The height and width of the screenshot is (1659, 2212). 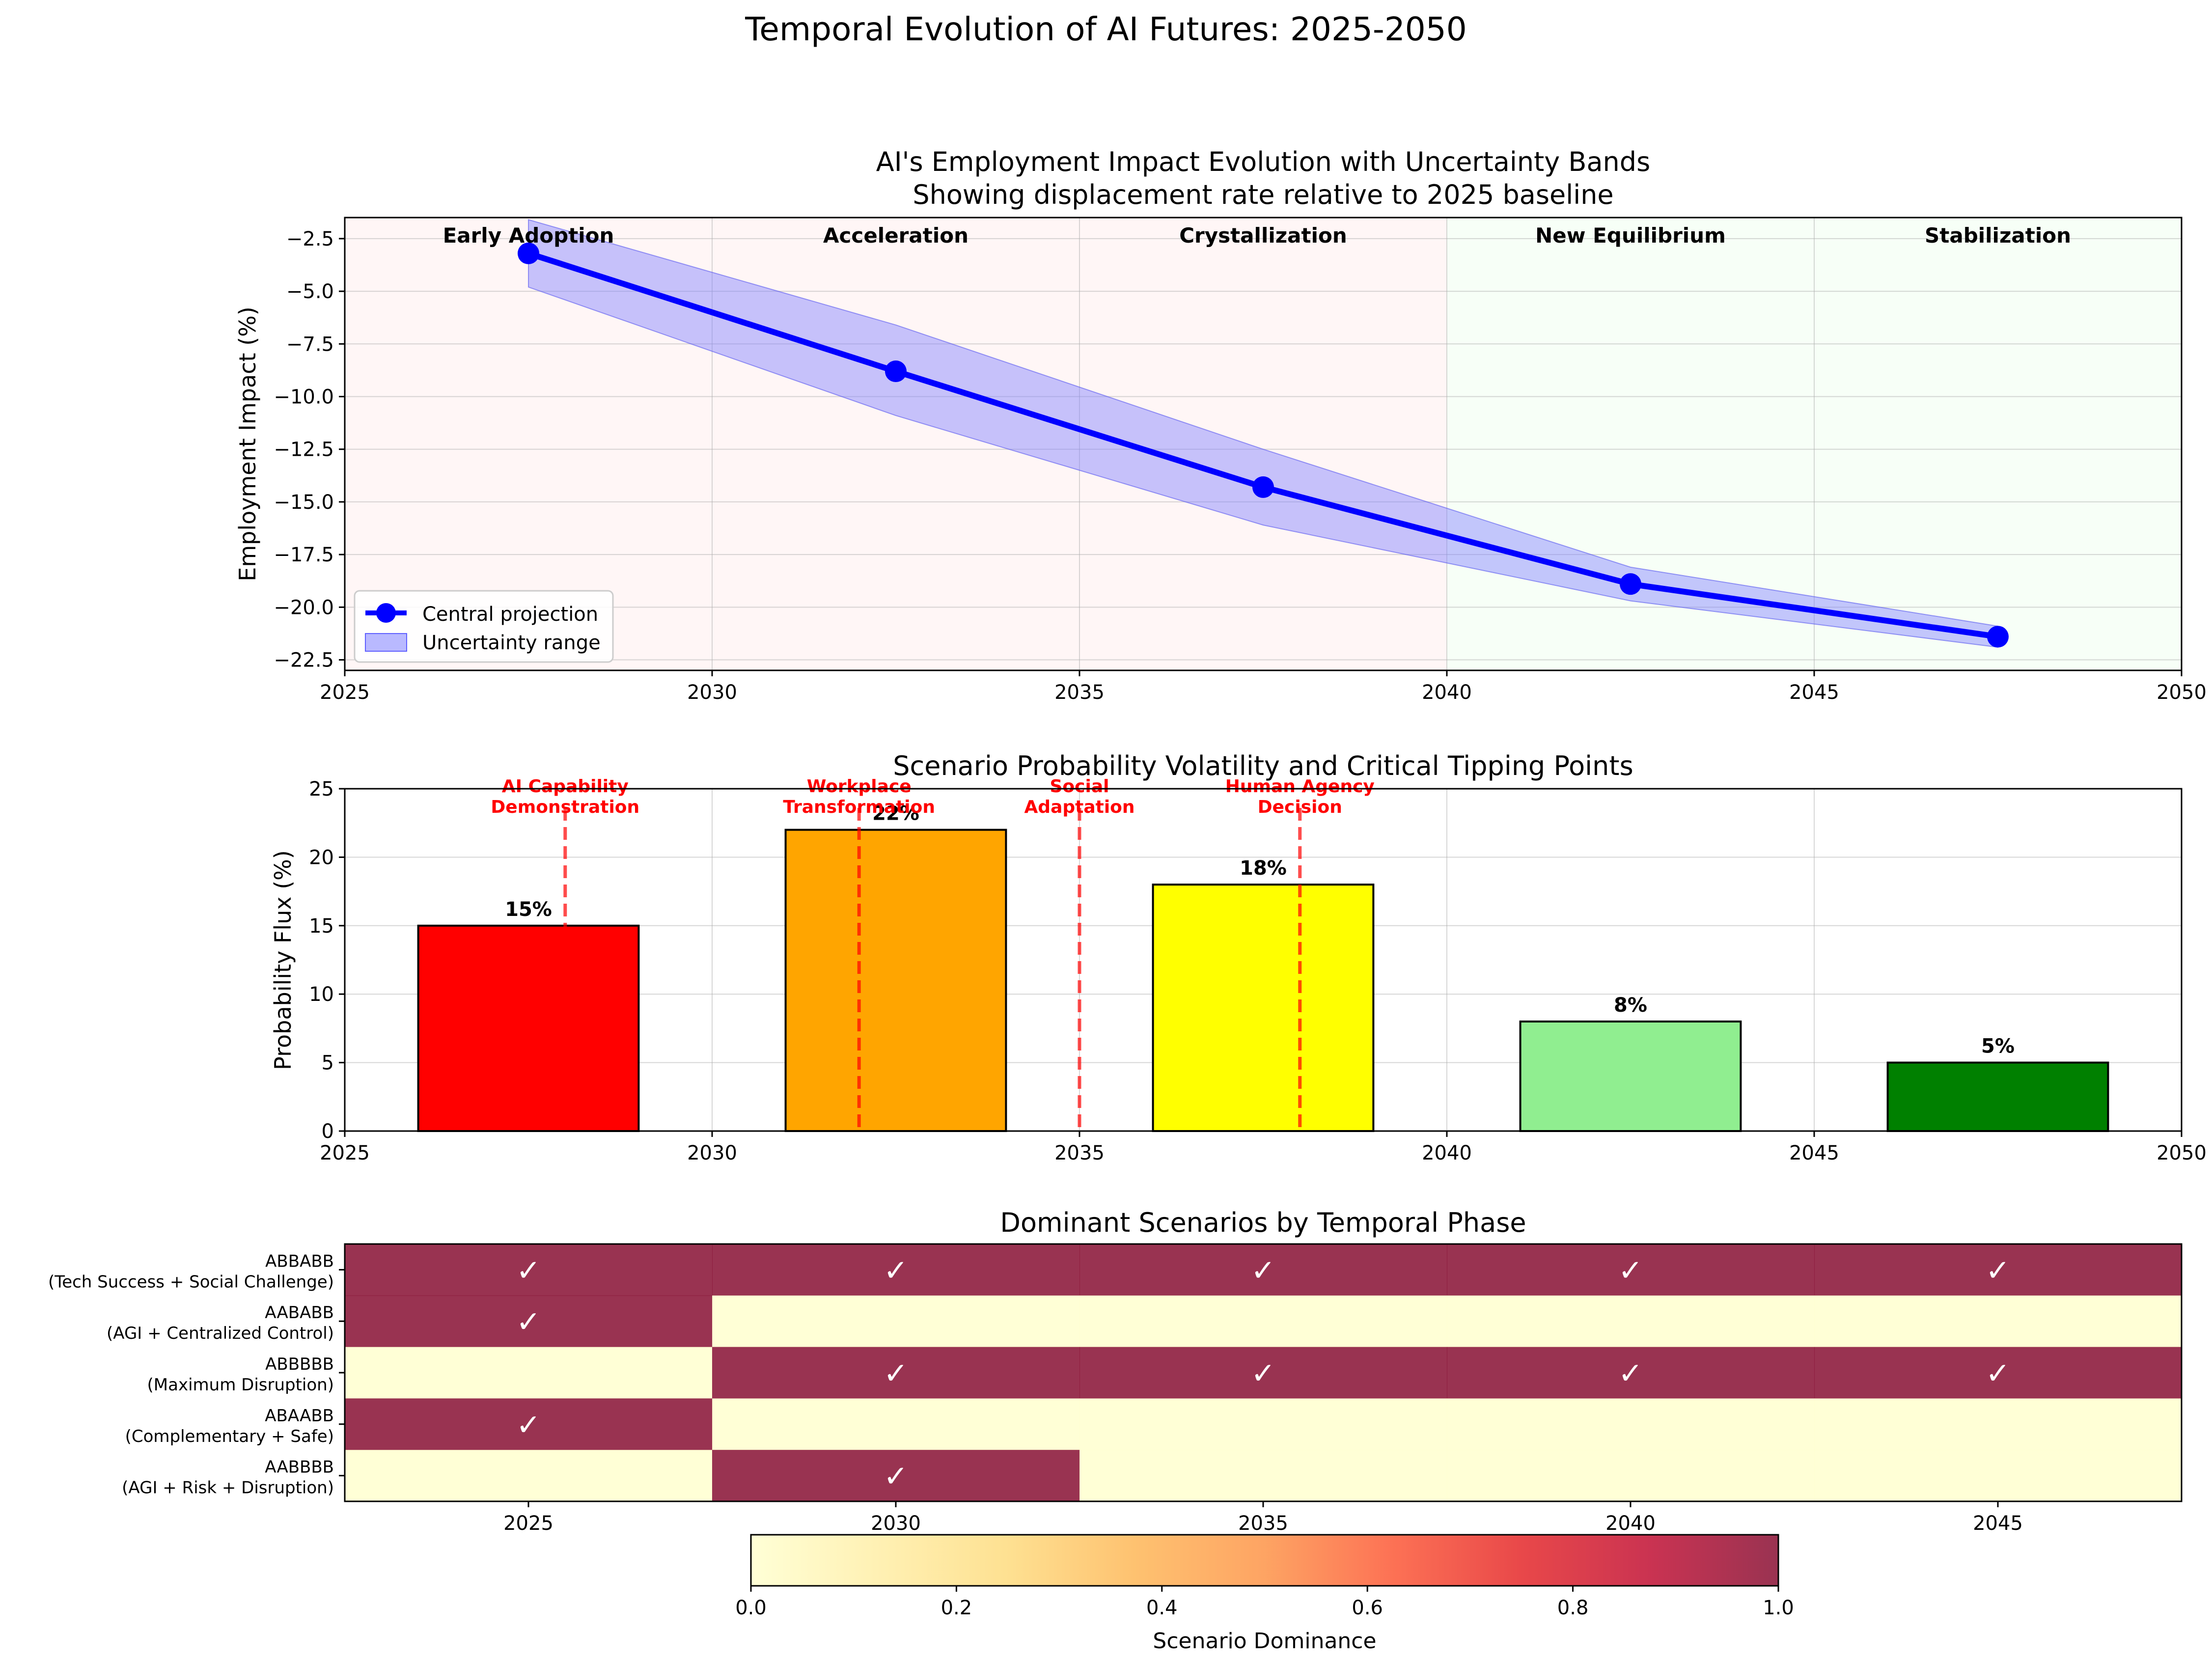 What do you see at coordinates (228, 1488) in the screenshot?
I see `scenario-description-label: (AGI + Risk + Disruption)` at bounding box center [228, 1488].